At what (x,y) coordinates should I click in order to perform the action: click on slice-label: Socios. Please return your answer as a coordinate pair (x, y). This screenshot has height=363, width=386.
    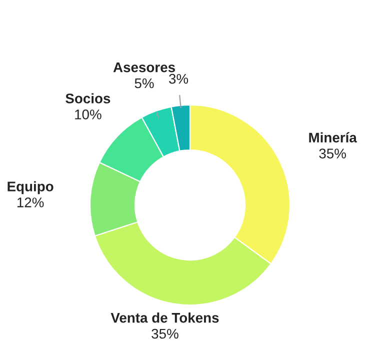
    Looking at the image, I should click on (88, 98).